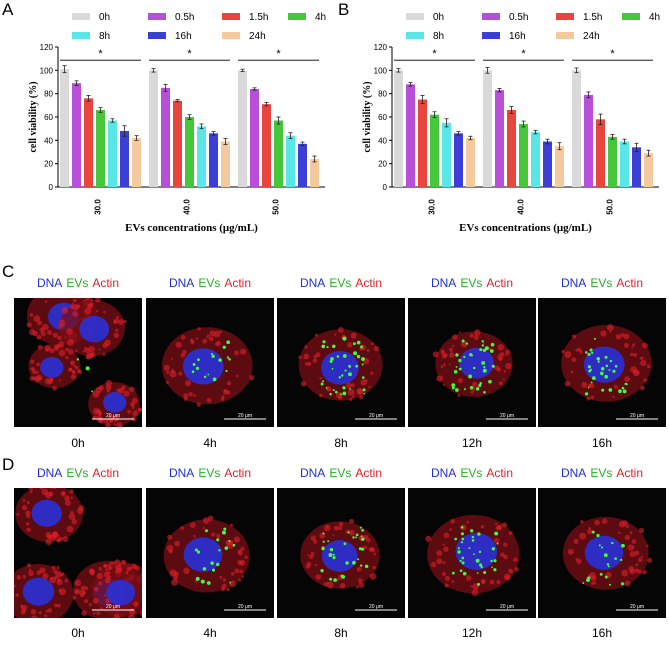 The height and width of the screenshot is (645, 669). Describe the element at coordinates (276, 207) in the screenshot. I see `x-tick-label: 50.0` at that location.